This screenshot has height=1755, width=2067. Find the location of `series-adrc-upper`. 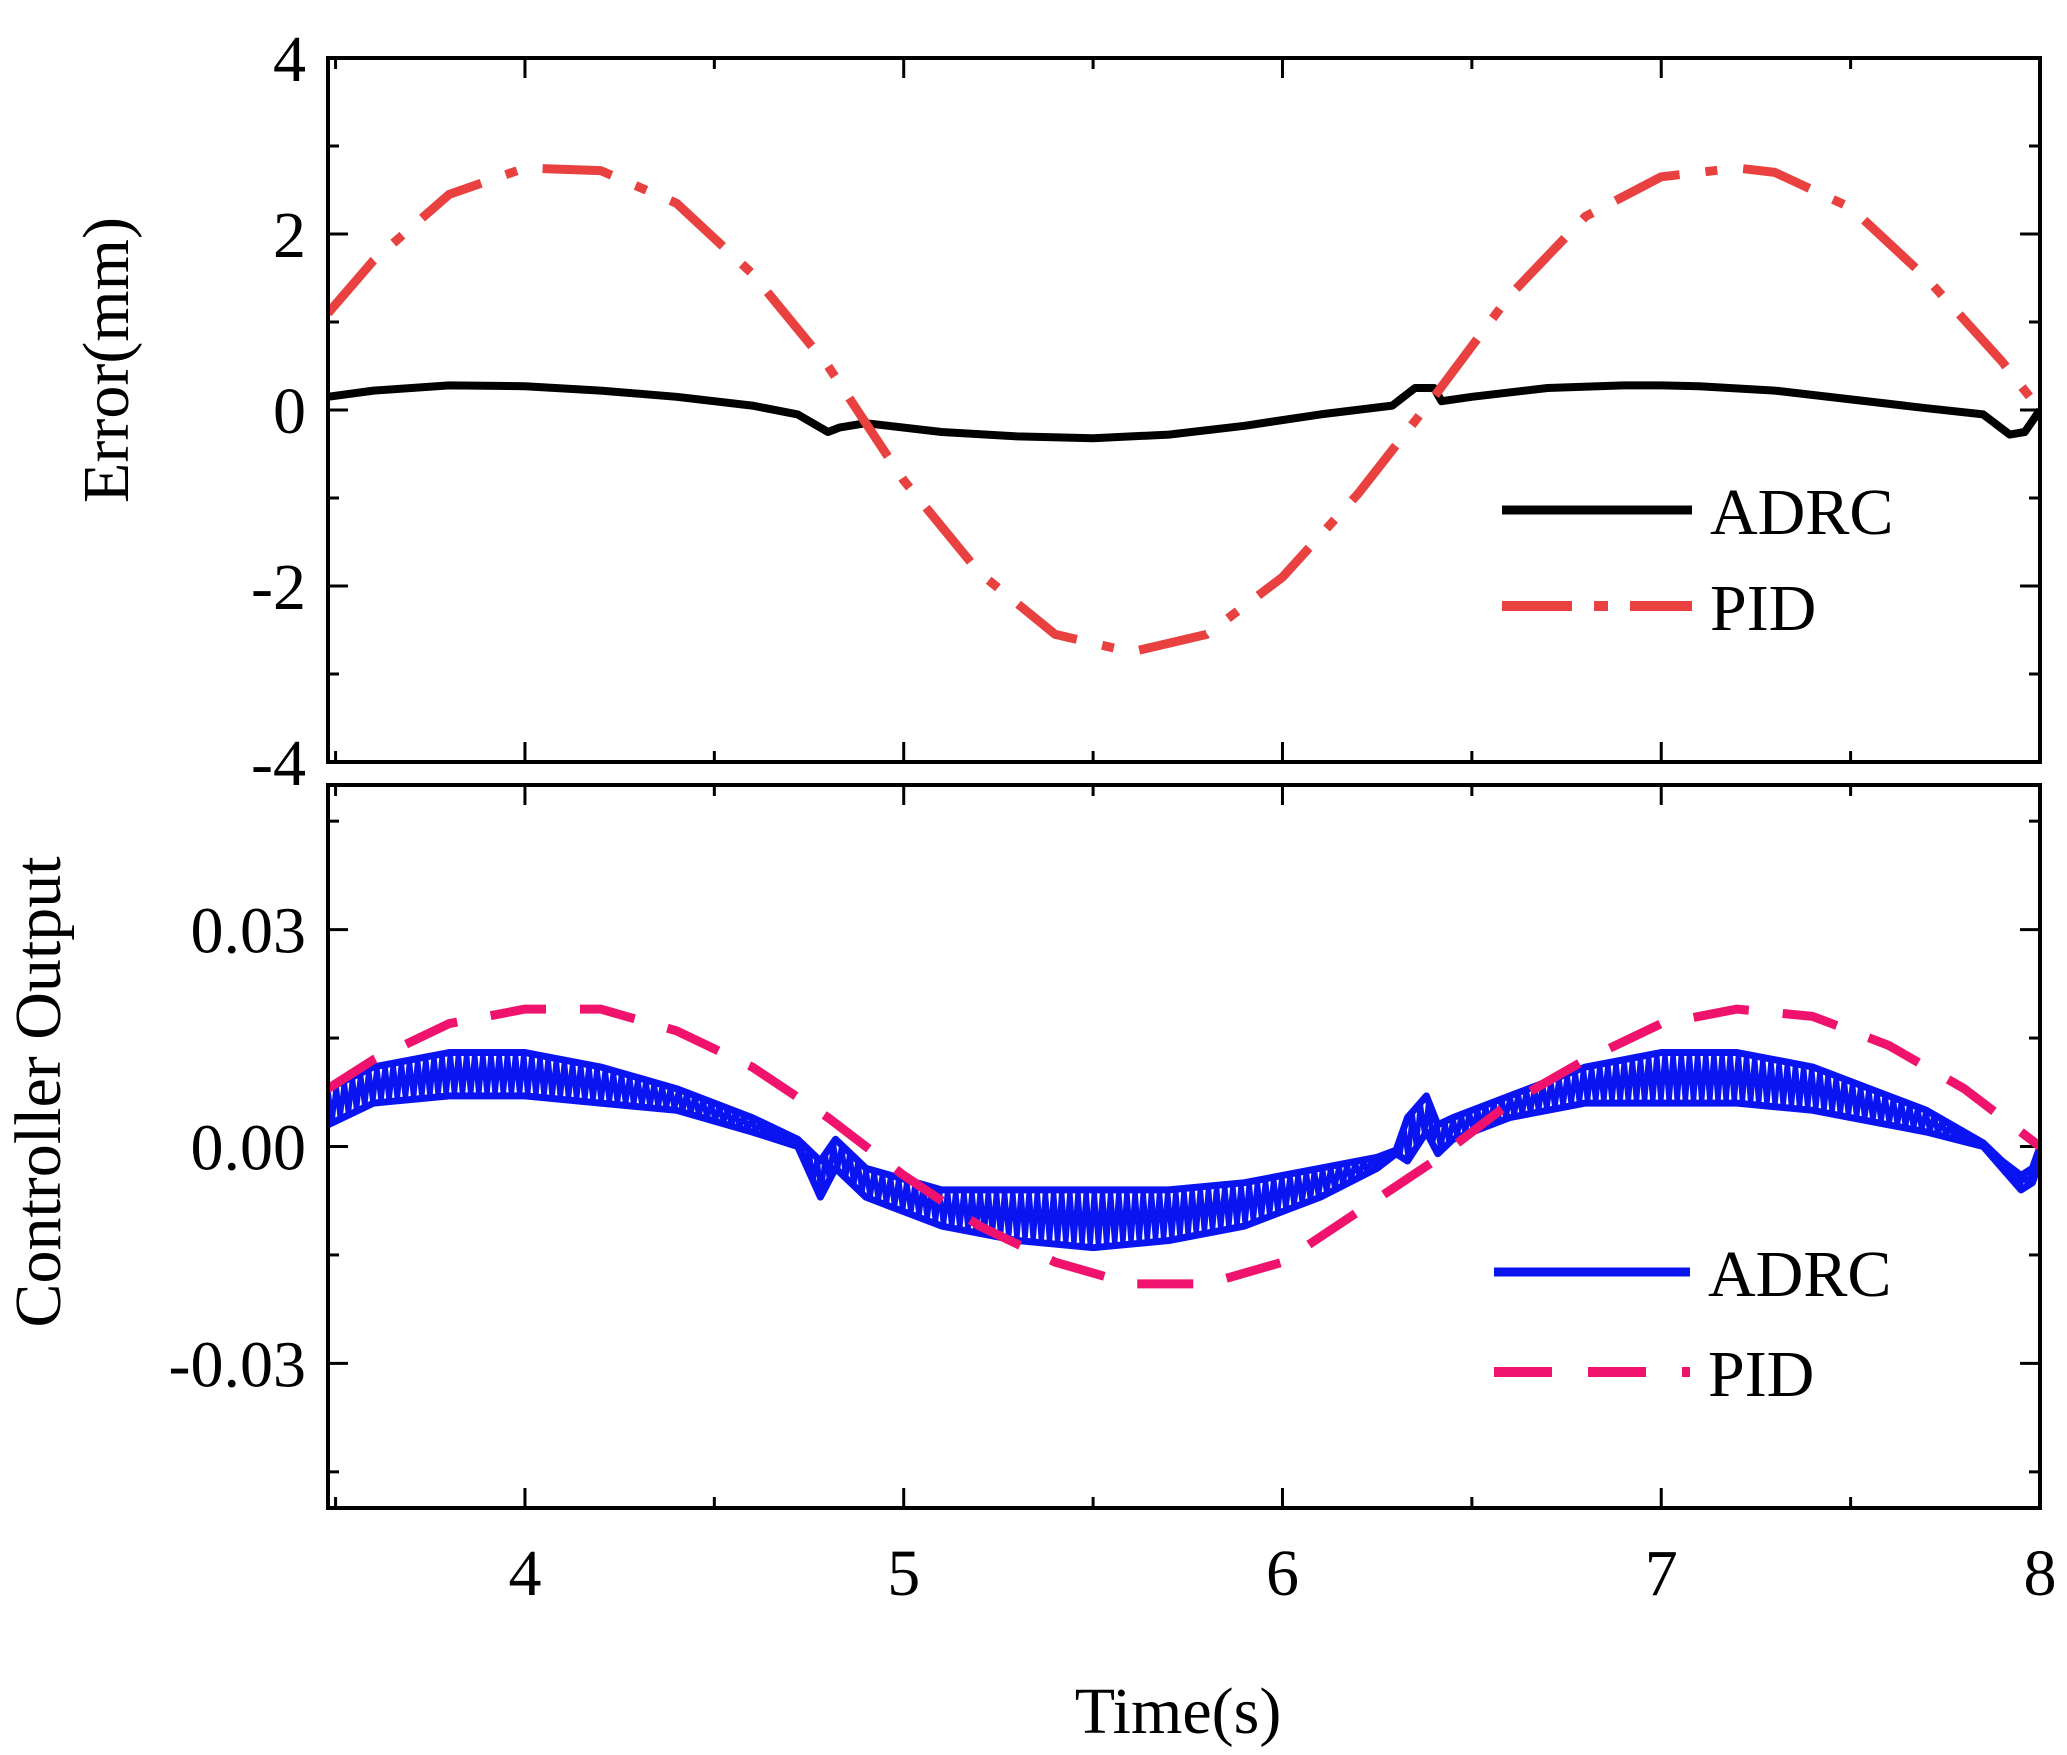

series-adrc-upper is located at coordinates (1184, 1121).